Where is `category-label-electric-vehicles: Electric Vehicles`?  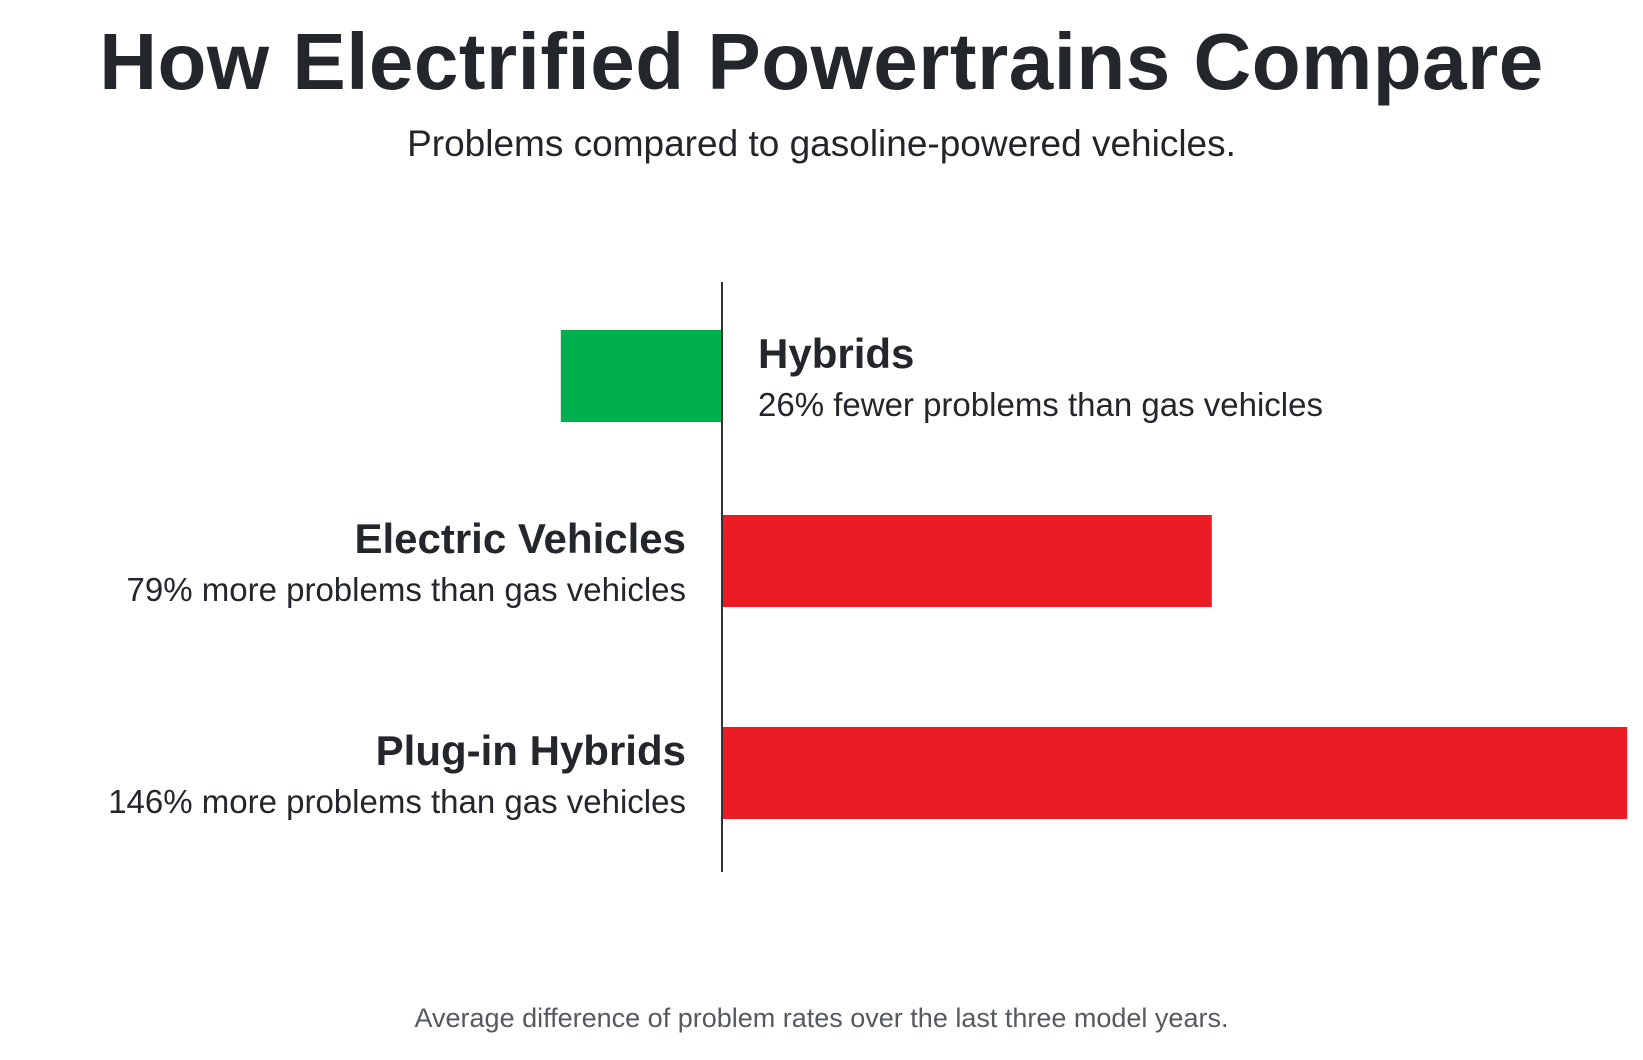
category-label-electric-vehicles: Electric Vehicles is located at coordinates (520, 538).